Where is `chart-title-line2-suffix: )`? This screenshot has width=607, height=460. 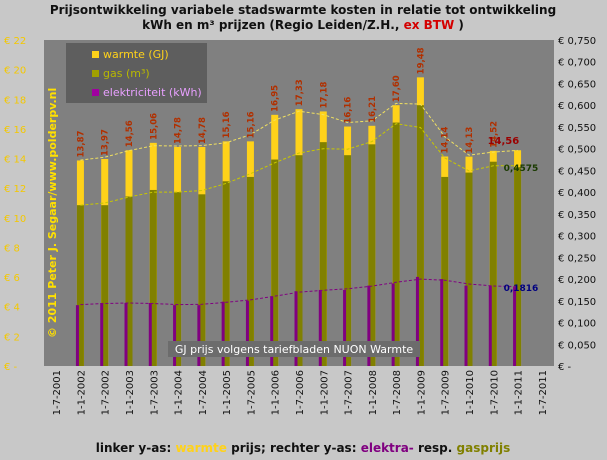 chart-title-line2-suffix: ) is located at coordinates (460, 25).